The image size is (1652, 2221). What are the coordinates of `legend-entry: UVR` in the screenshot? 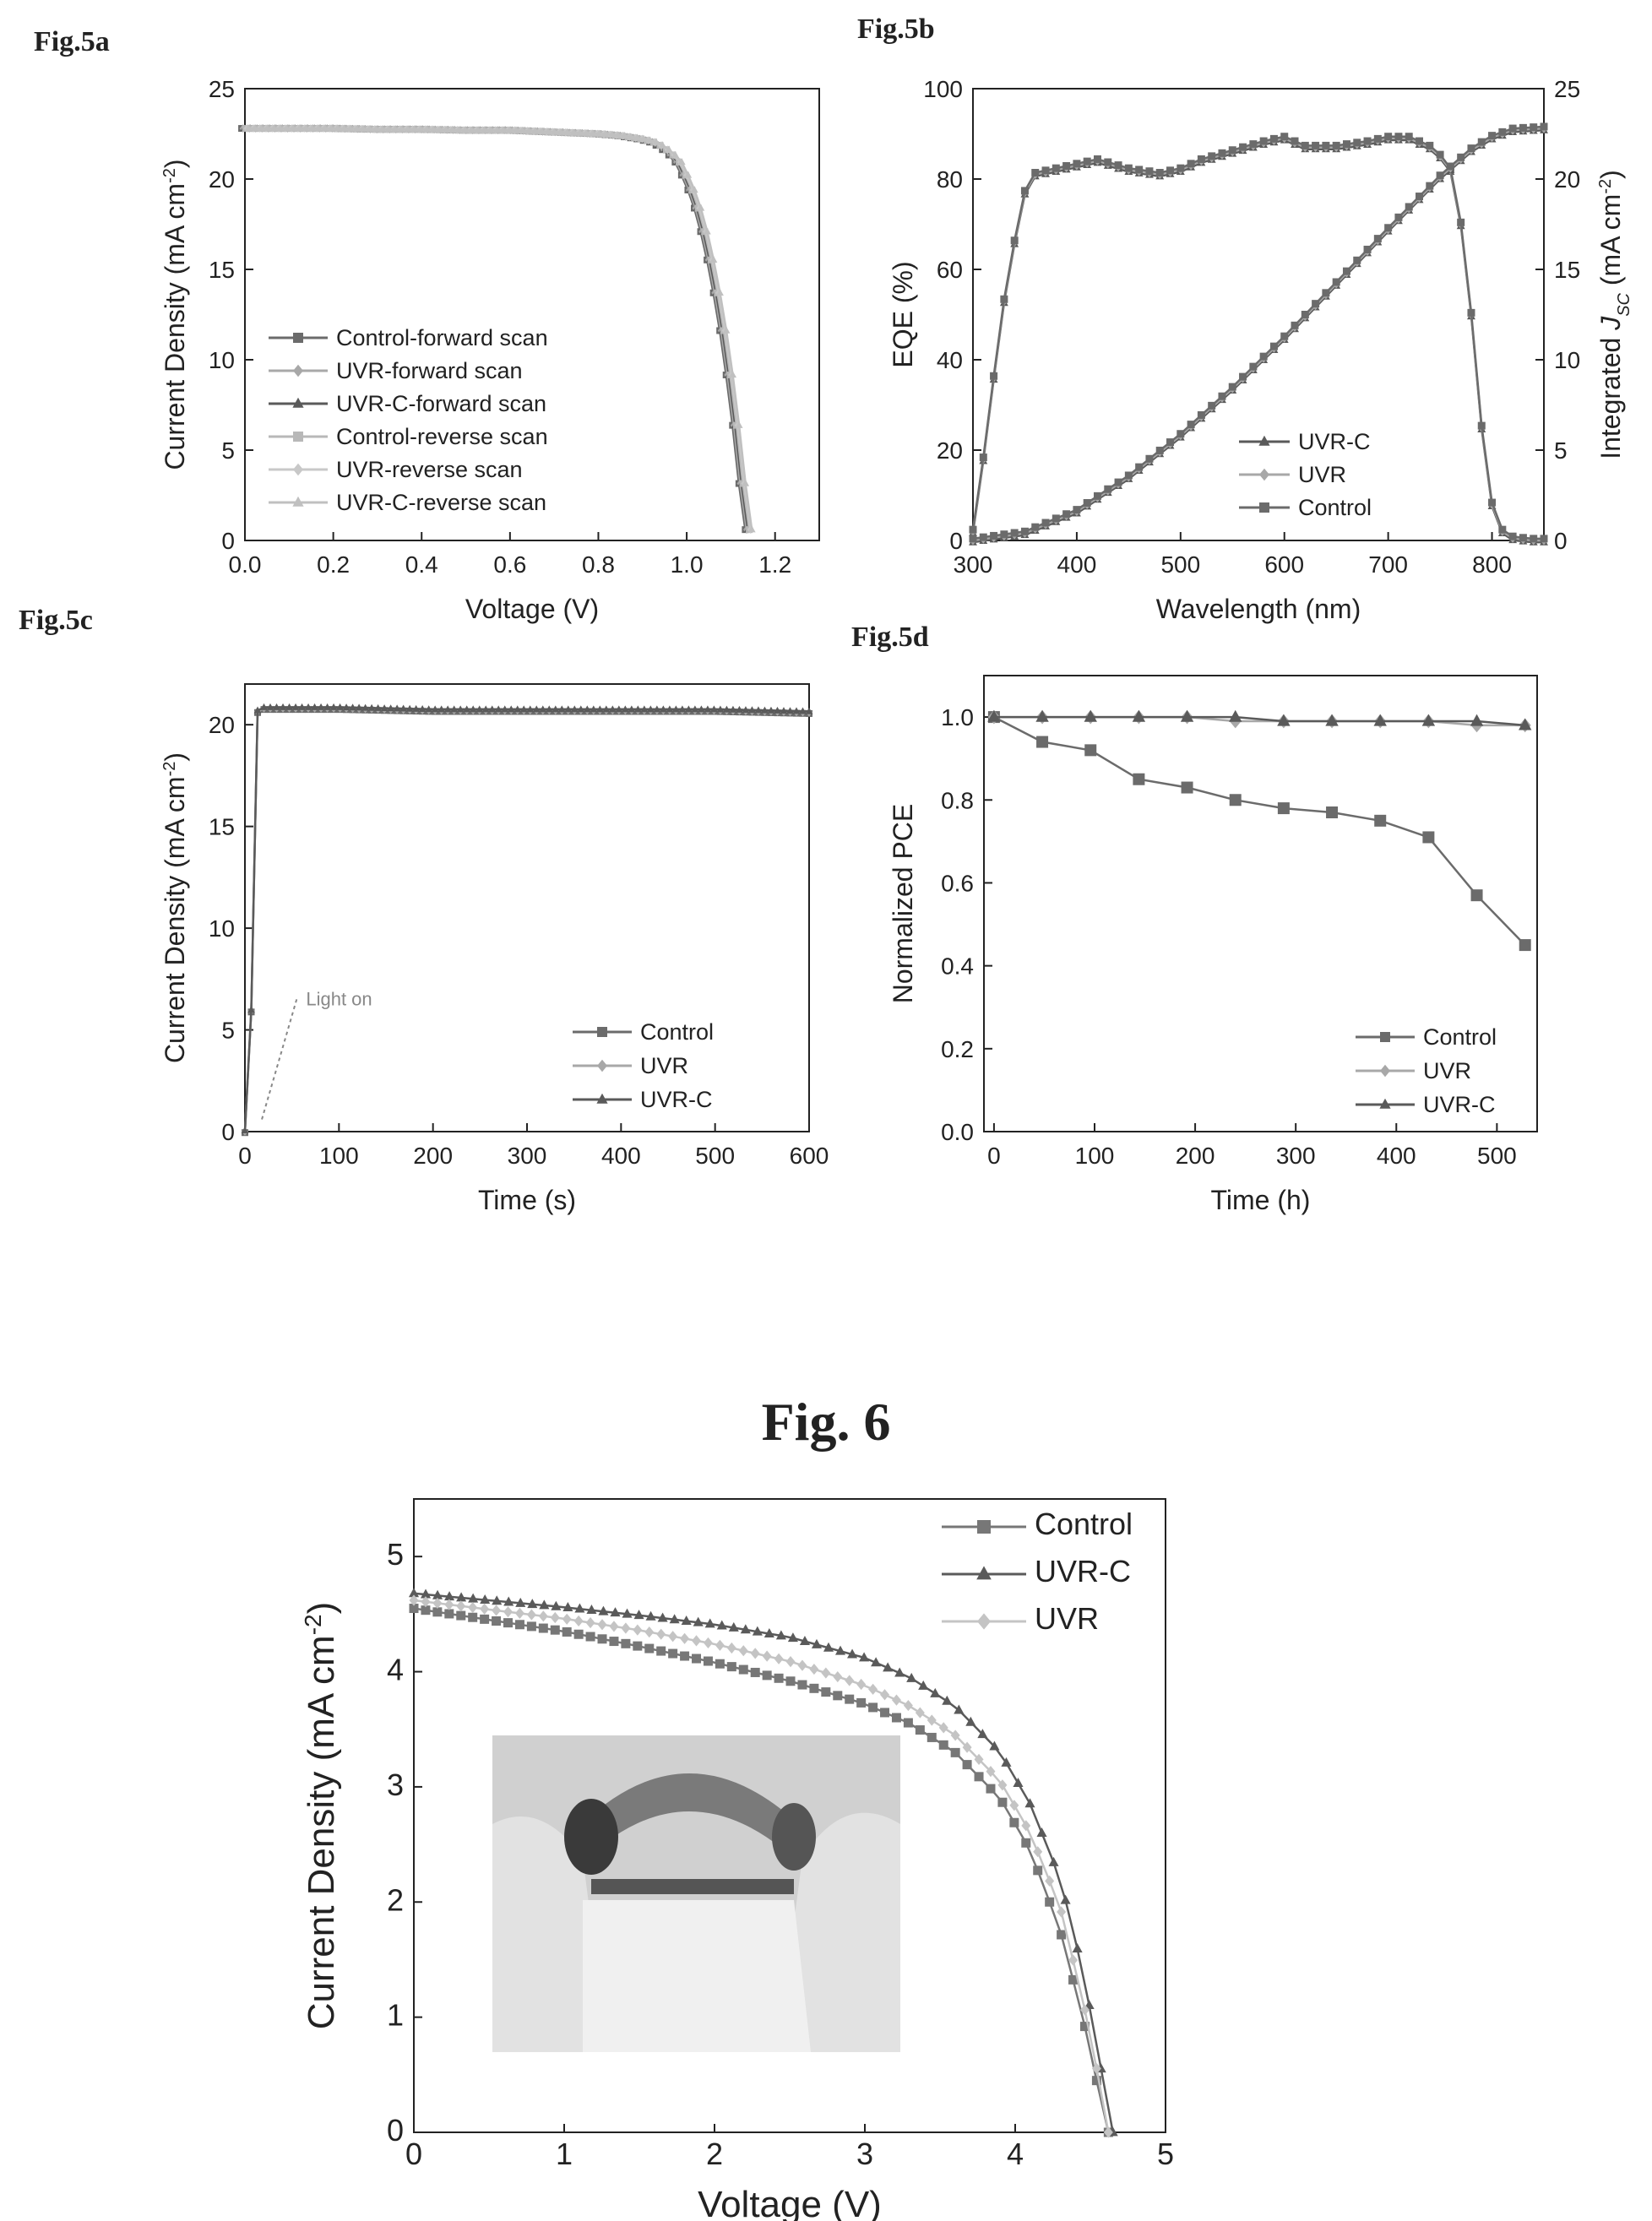 It's located at (664, 1065).